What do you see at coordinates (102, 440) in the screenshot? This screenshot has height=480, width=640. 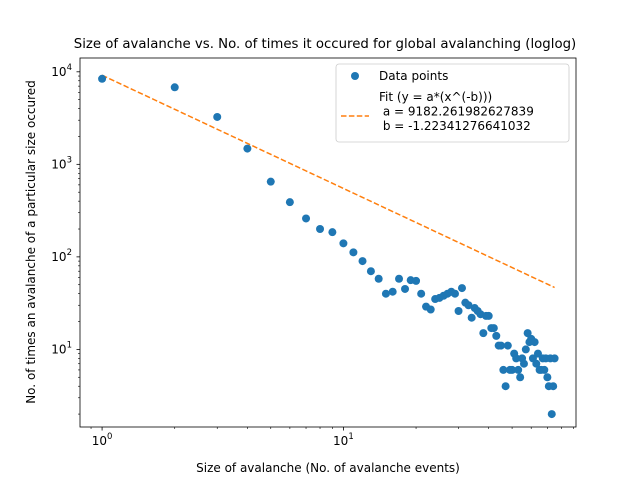 I see `x-tick-label: 10⁰` at bounding box center [102, 440].